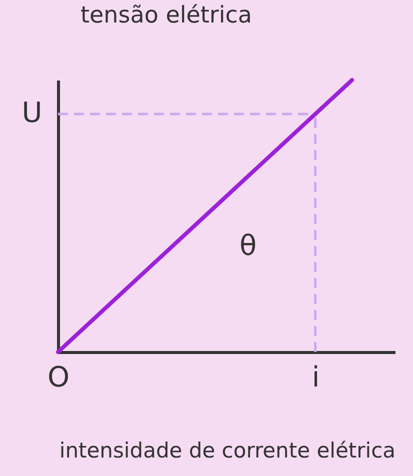 Image resolution: width=413 pixels, height=476 pixels. What do you see at coordinates (316, 377) in the screenshot?
I see `x-tick-label: i` at bounding box center [316, 377].